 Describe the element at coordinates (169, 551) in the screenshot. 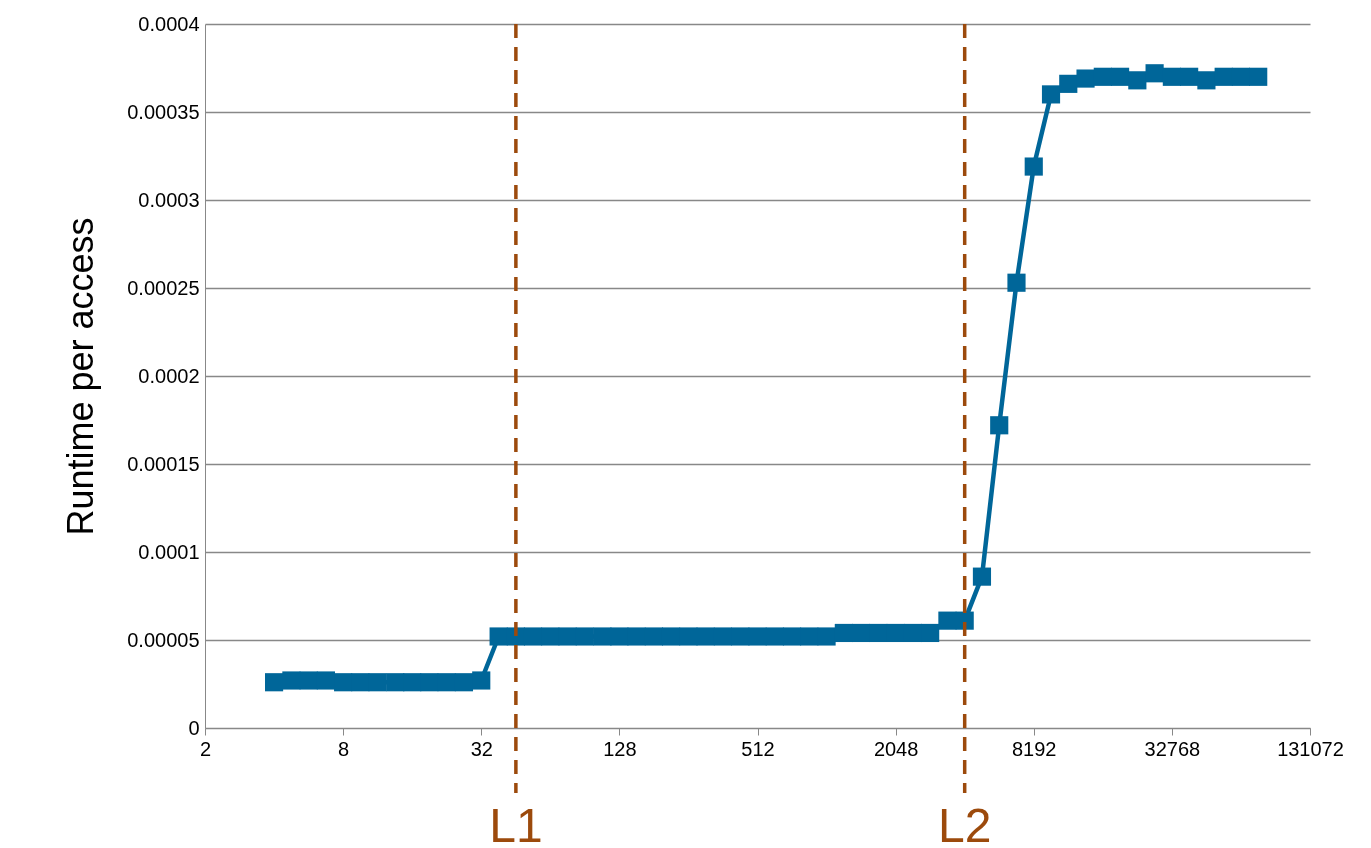

I see `y-tick-label: 0.0001` at that location.